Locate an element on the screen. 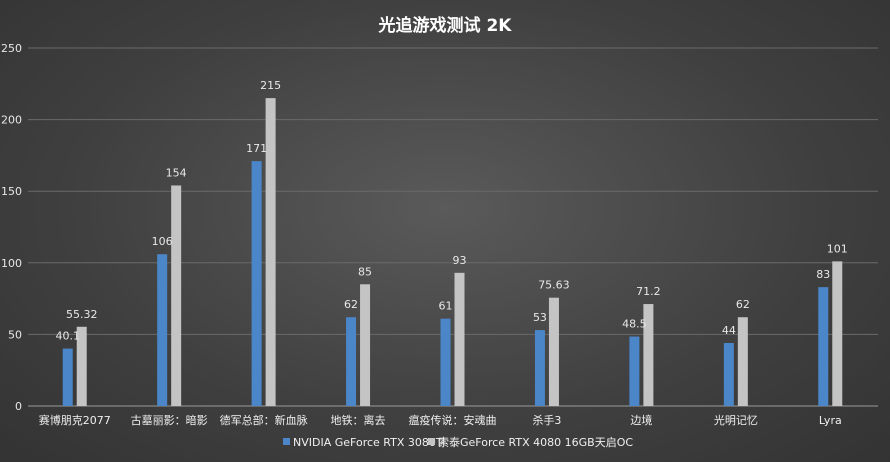  data-label: 106 is located at coordinates (162, 241).